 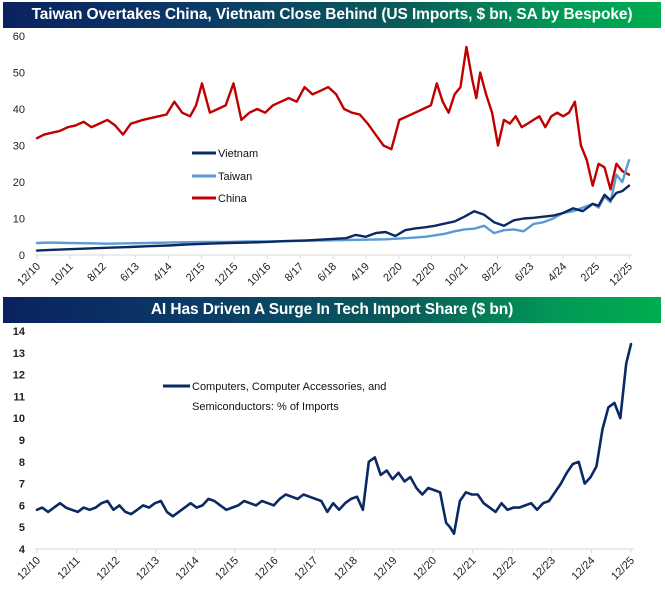 What do you see at coordinates (265, 407) in the screenshot?
I see `legend-label-tech-line2: Semiconductors: % of Imports` at bounding box center [265, 407].